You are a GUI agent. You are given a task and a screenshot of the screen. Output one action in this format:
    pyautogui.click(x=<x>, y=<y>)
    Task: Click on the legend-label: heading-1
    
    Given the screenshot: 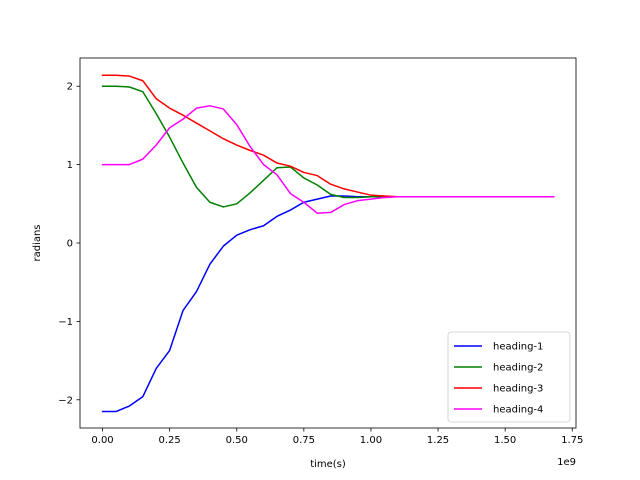 What is the action you would take?
    pyautogui.click(x=518, y=347)
    